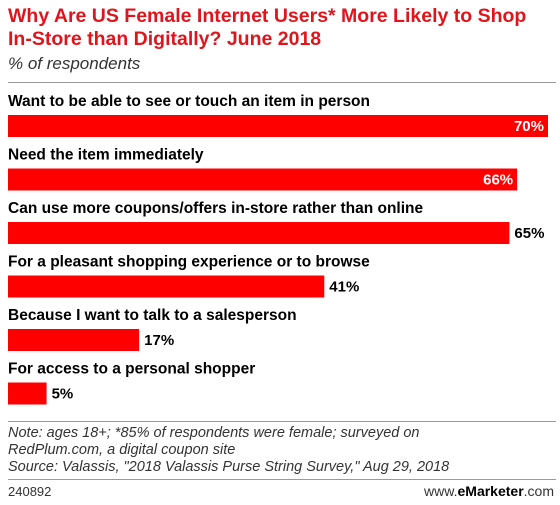 The height and width of the screenshot is (505, 560). What do you see at coordinates (529, 233) in the screenshot?
I see `value-label: 65%` at bounding box center [529, 233].